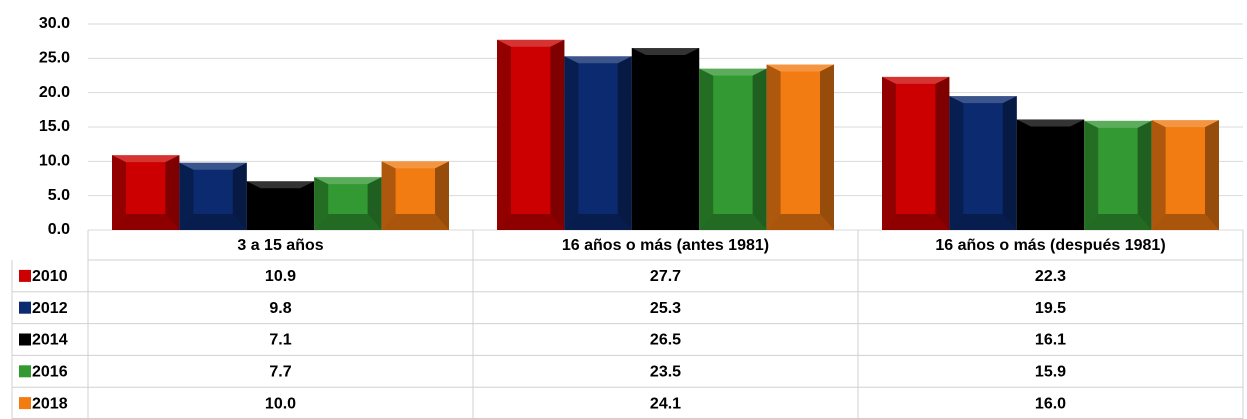  What do you see at coordinates (50, 403) in the screenshot?
I see `legend-label: 2018` at bounding box center [50, 403].